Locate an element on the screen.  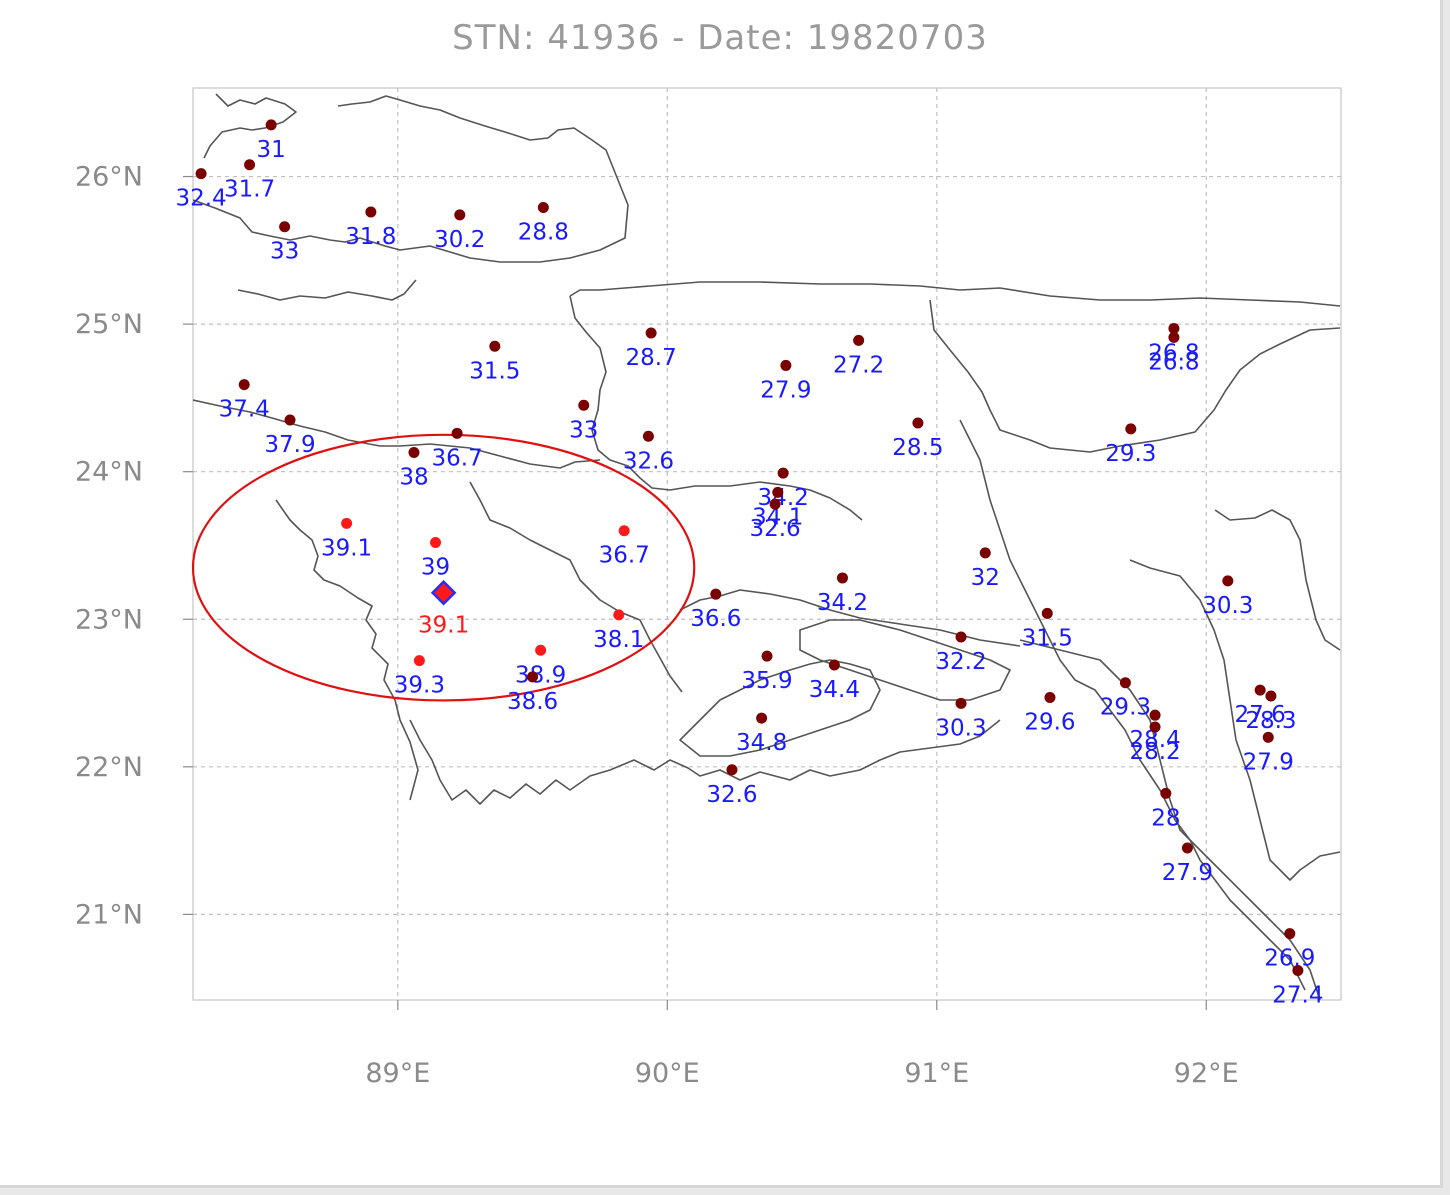
border-bangladesh-inner is located at coordinates (576, 587).